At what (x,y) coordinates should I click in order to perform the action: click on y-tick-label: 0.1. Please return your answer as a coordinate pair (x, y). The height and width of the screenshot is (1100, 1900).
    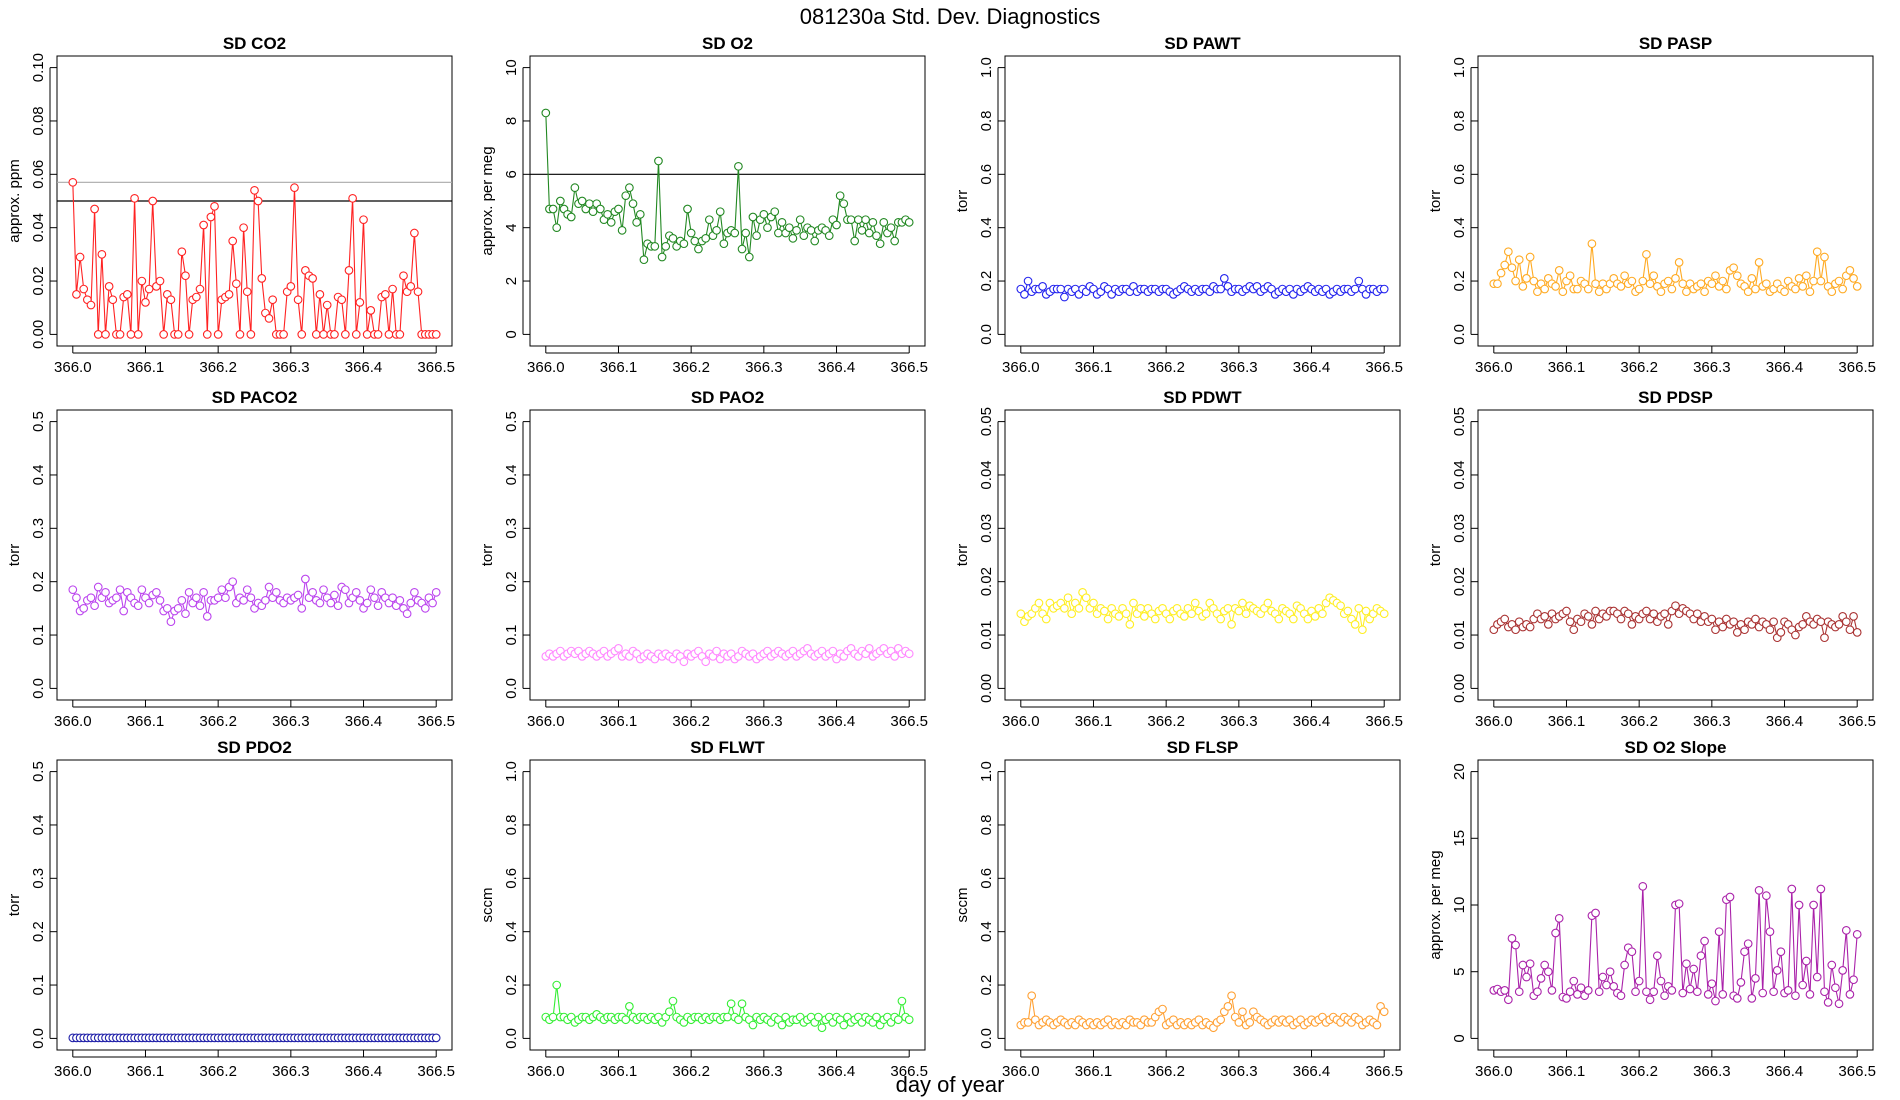
    Looking at the image, I should click on (38, 635).